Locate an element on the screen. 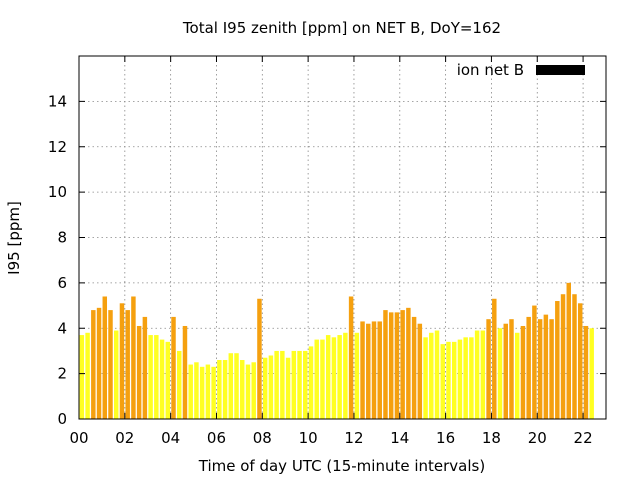 The image size is (640, 480). y-tick-label: 10 is located at coordinates (57, 192).